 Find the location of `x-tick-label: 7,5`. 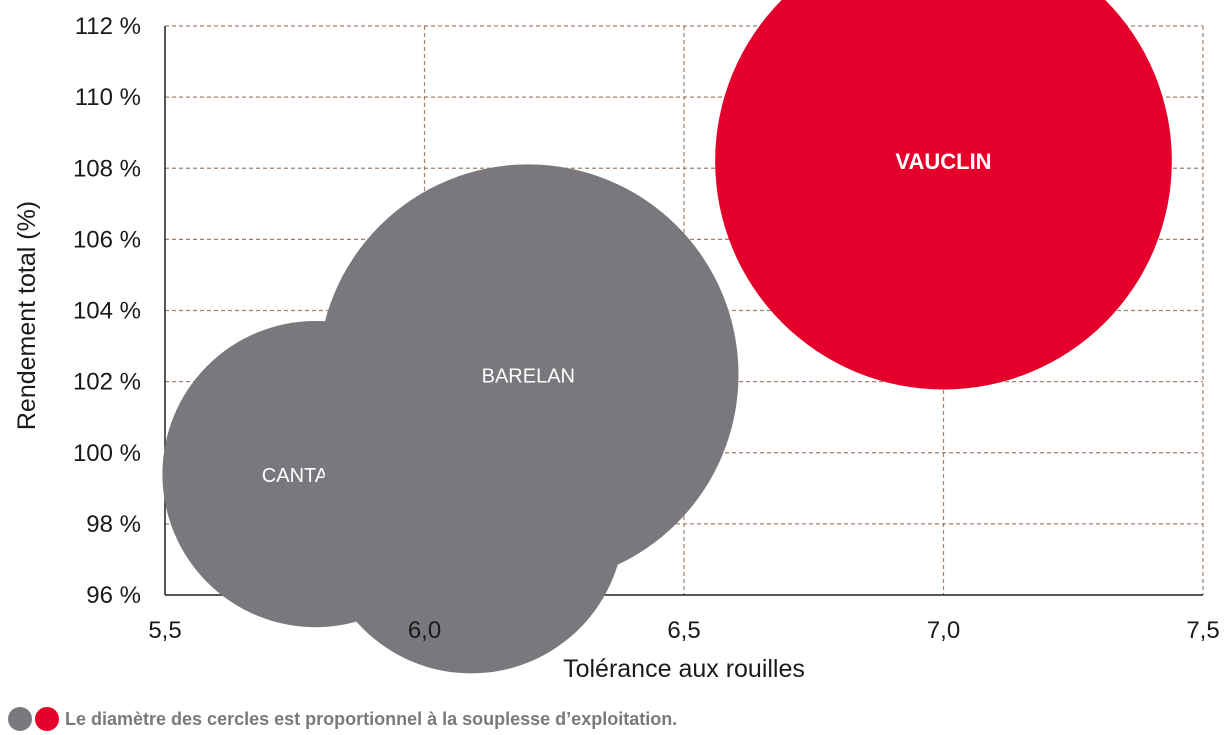

x-tick-label: 7,5 is located at coordinates (1202, 630).